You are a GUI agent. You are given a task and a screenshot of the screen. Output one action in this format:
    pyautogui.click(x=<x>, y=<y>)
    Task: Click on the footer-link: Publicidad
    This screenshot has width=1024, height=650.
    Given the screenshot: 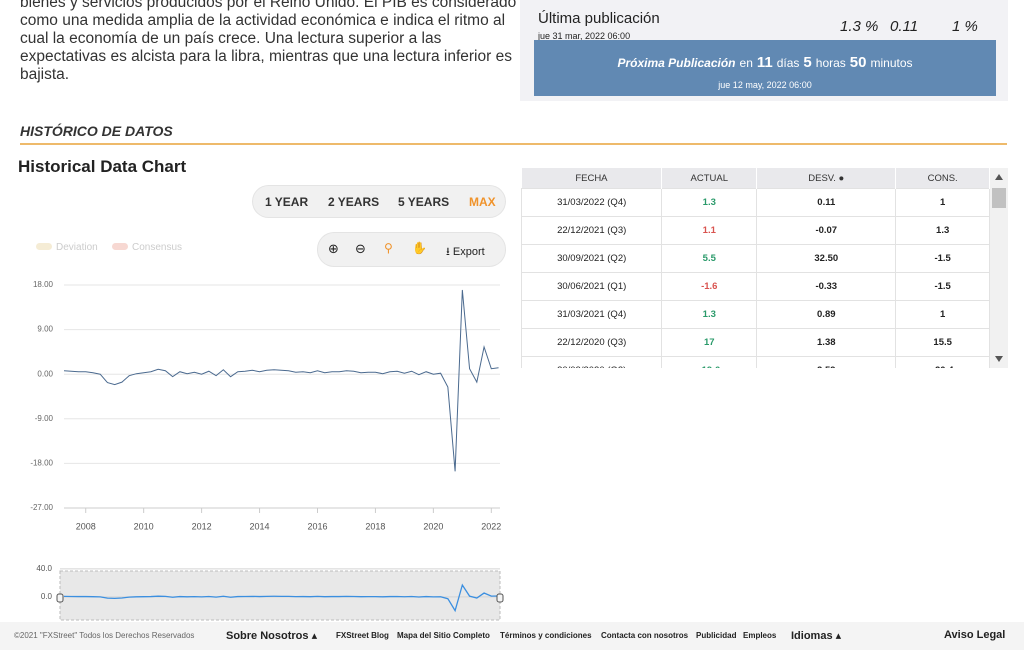 What is the action you would take?
    pyautogui.click(x=716, y=635)
    